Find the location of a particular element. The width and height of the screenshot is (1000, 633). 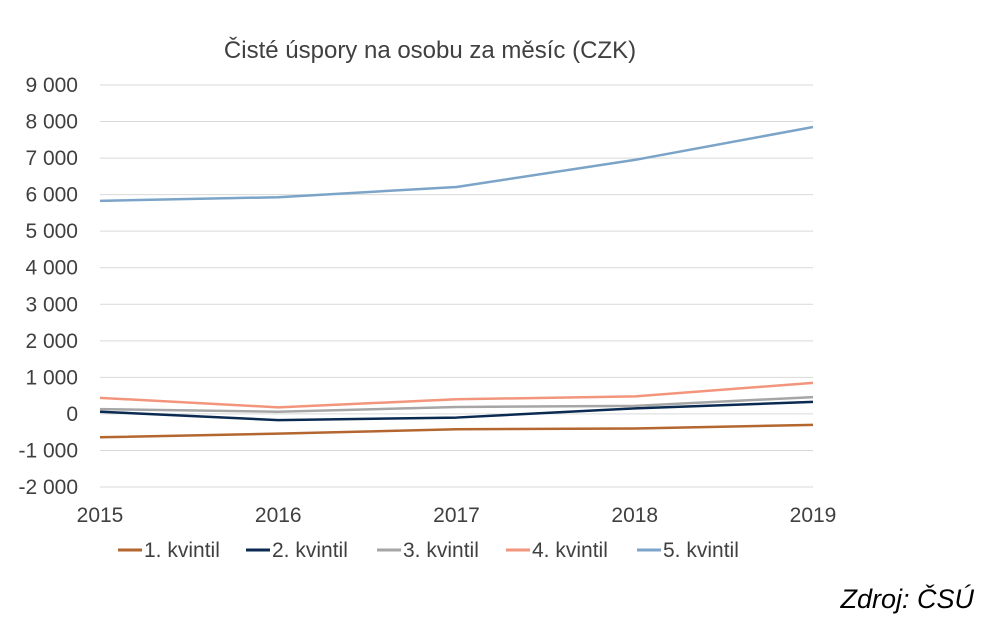

y-tick-label: 8 000 is located at coordinates (51, 122).